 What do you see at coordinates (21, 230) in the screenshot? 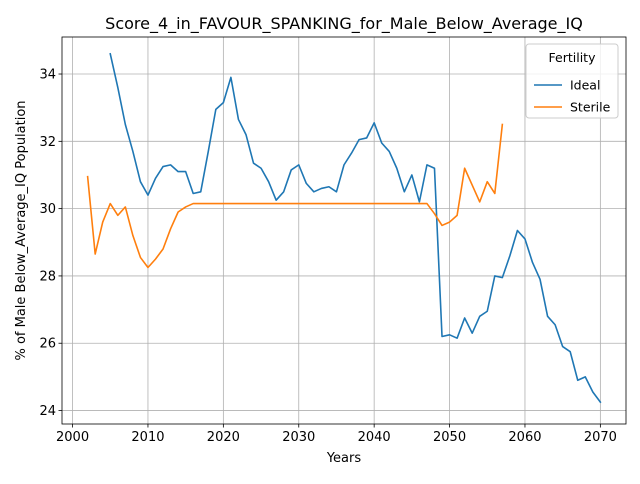
I see `y-axis-label: % of Male Below_Average_IQ Population` at bounding box center [21, 230].